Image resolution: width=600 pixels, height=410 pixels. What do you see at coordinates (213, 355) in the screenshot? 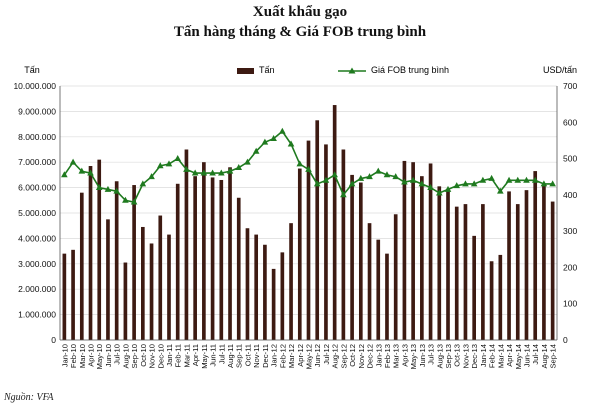
I see `x-tick-label: Jun-11` at bounding box center [213, 355].